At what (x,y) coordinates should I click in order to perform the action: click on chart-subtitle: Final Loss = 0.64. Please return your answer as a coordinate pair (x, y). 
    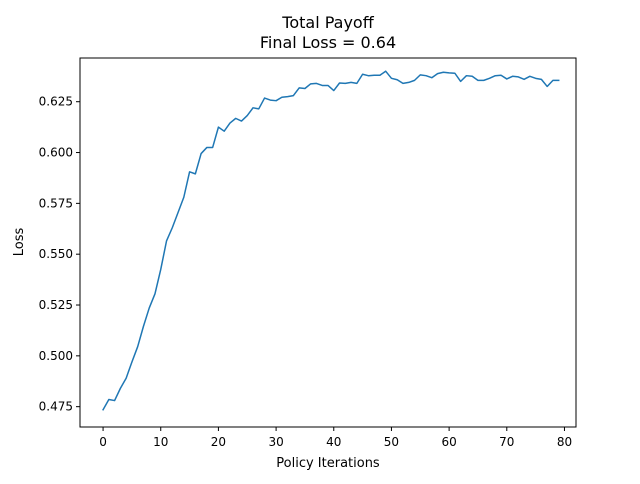
    Looking at the image, I should click on (328, 42).